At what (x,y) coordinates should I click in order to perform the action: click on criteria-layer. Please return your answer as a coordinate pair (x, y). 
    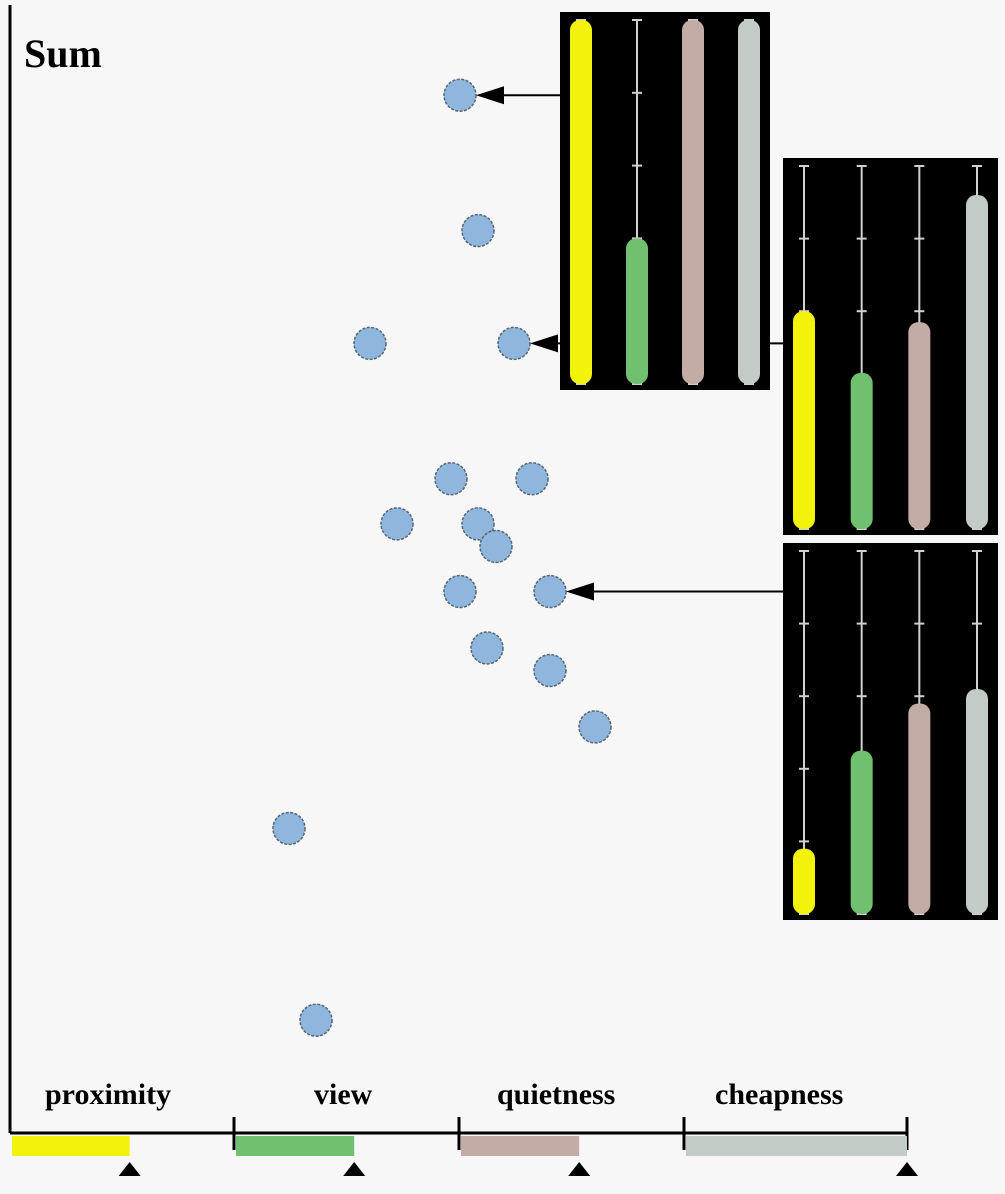
    Looking at the image, I should click on (465, 1146).